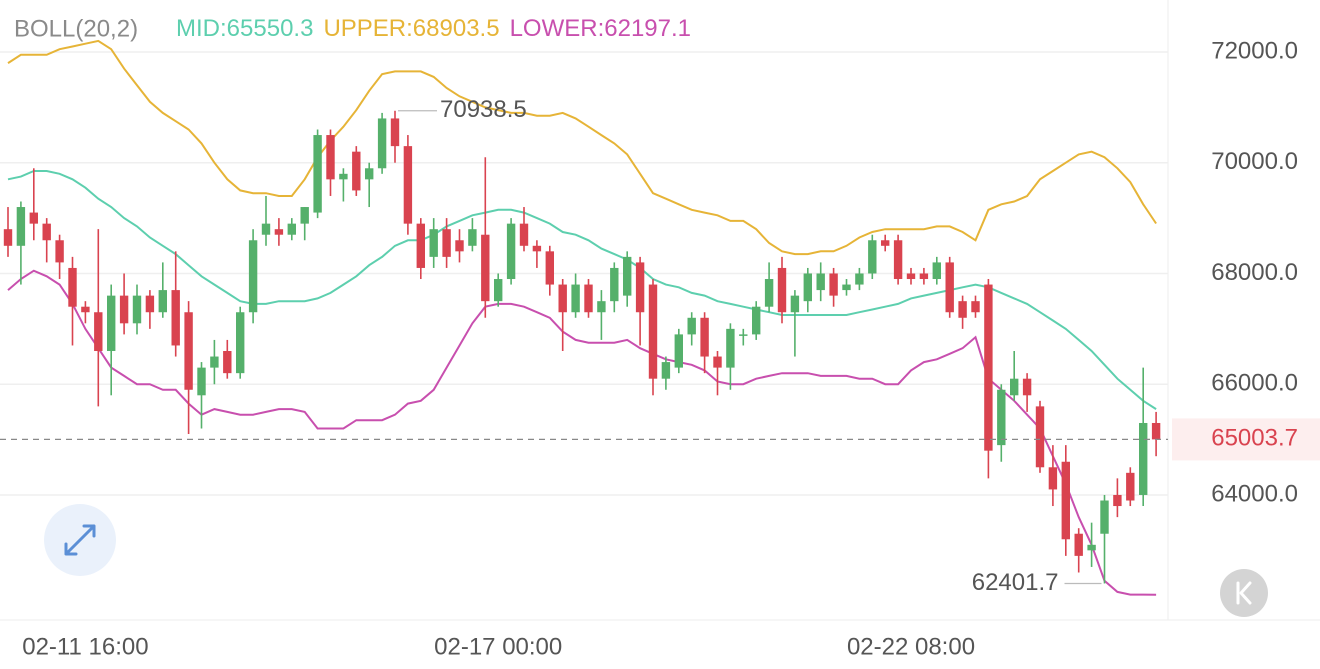 The height and width of the screenshot is (669, 1320). What do you see at coordinates (647, 28) in the screenshot?
I see `legend-value: 62197.1` at bounding box center [647, 28].